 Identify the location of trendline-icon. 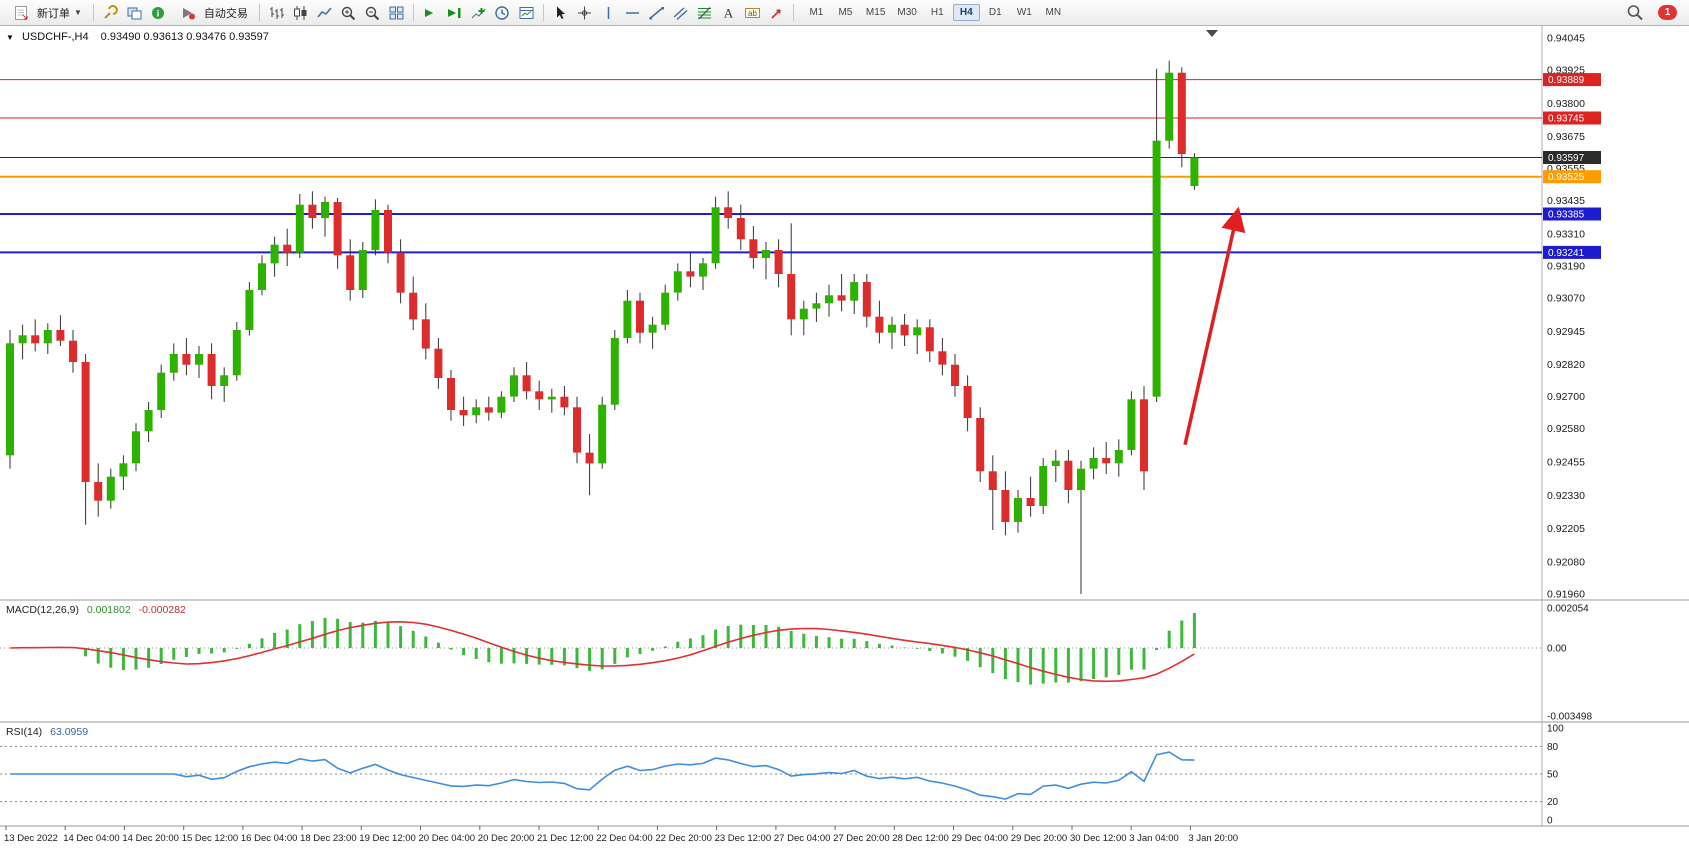
(656, 13).